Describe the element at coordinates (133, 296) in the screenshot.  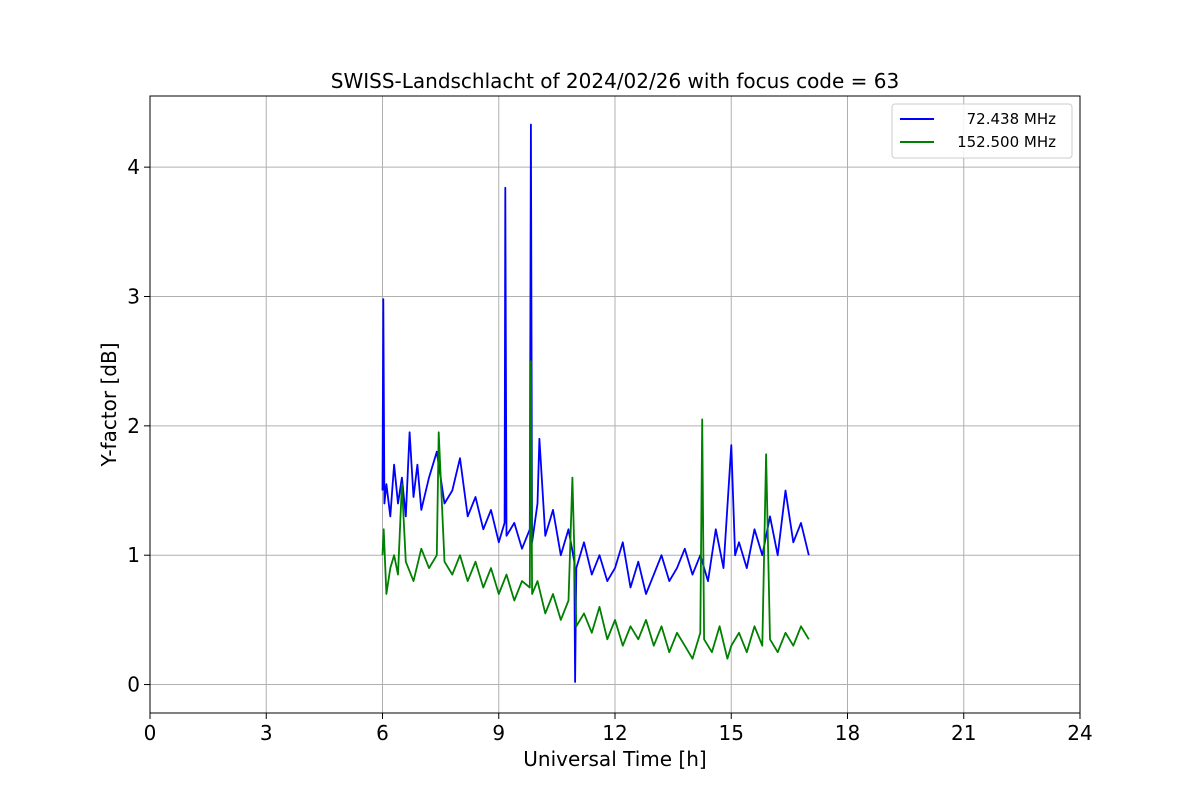
I see `y-tick-label: 3` at that location.